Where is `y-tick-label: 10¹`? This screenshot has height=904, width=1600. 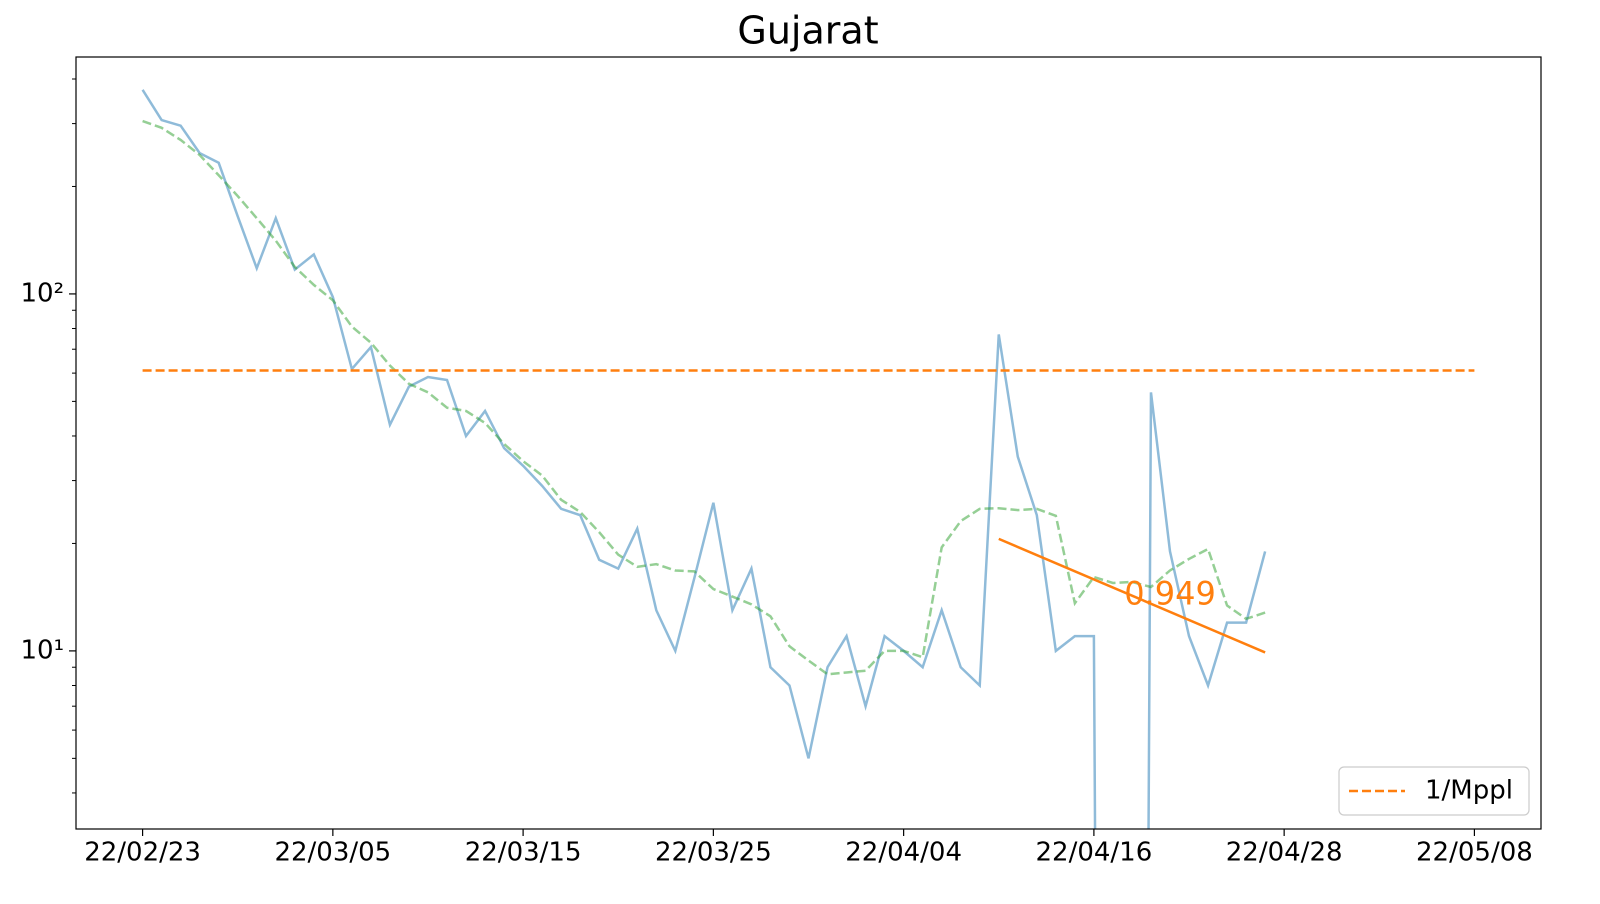
y-tick-label: 10¹ is located at coordinates (42, 650).